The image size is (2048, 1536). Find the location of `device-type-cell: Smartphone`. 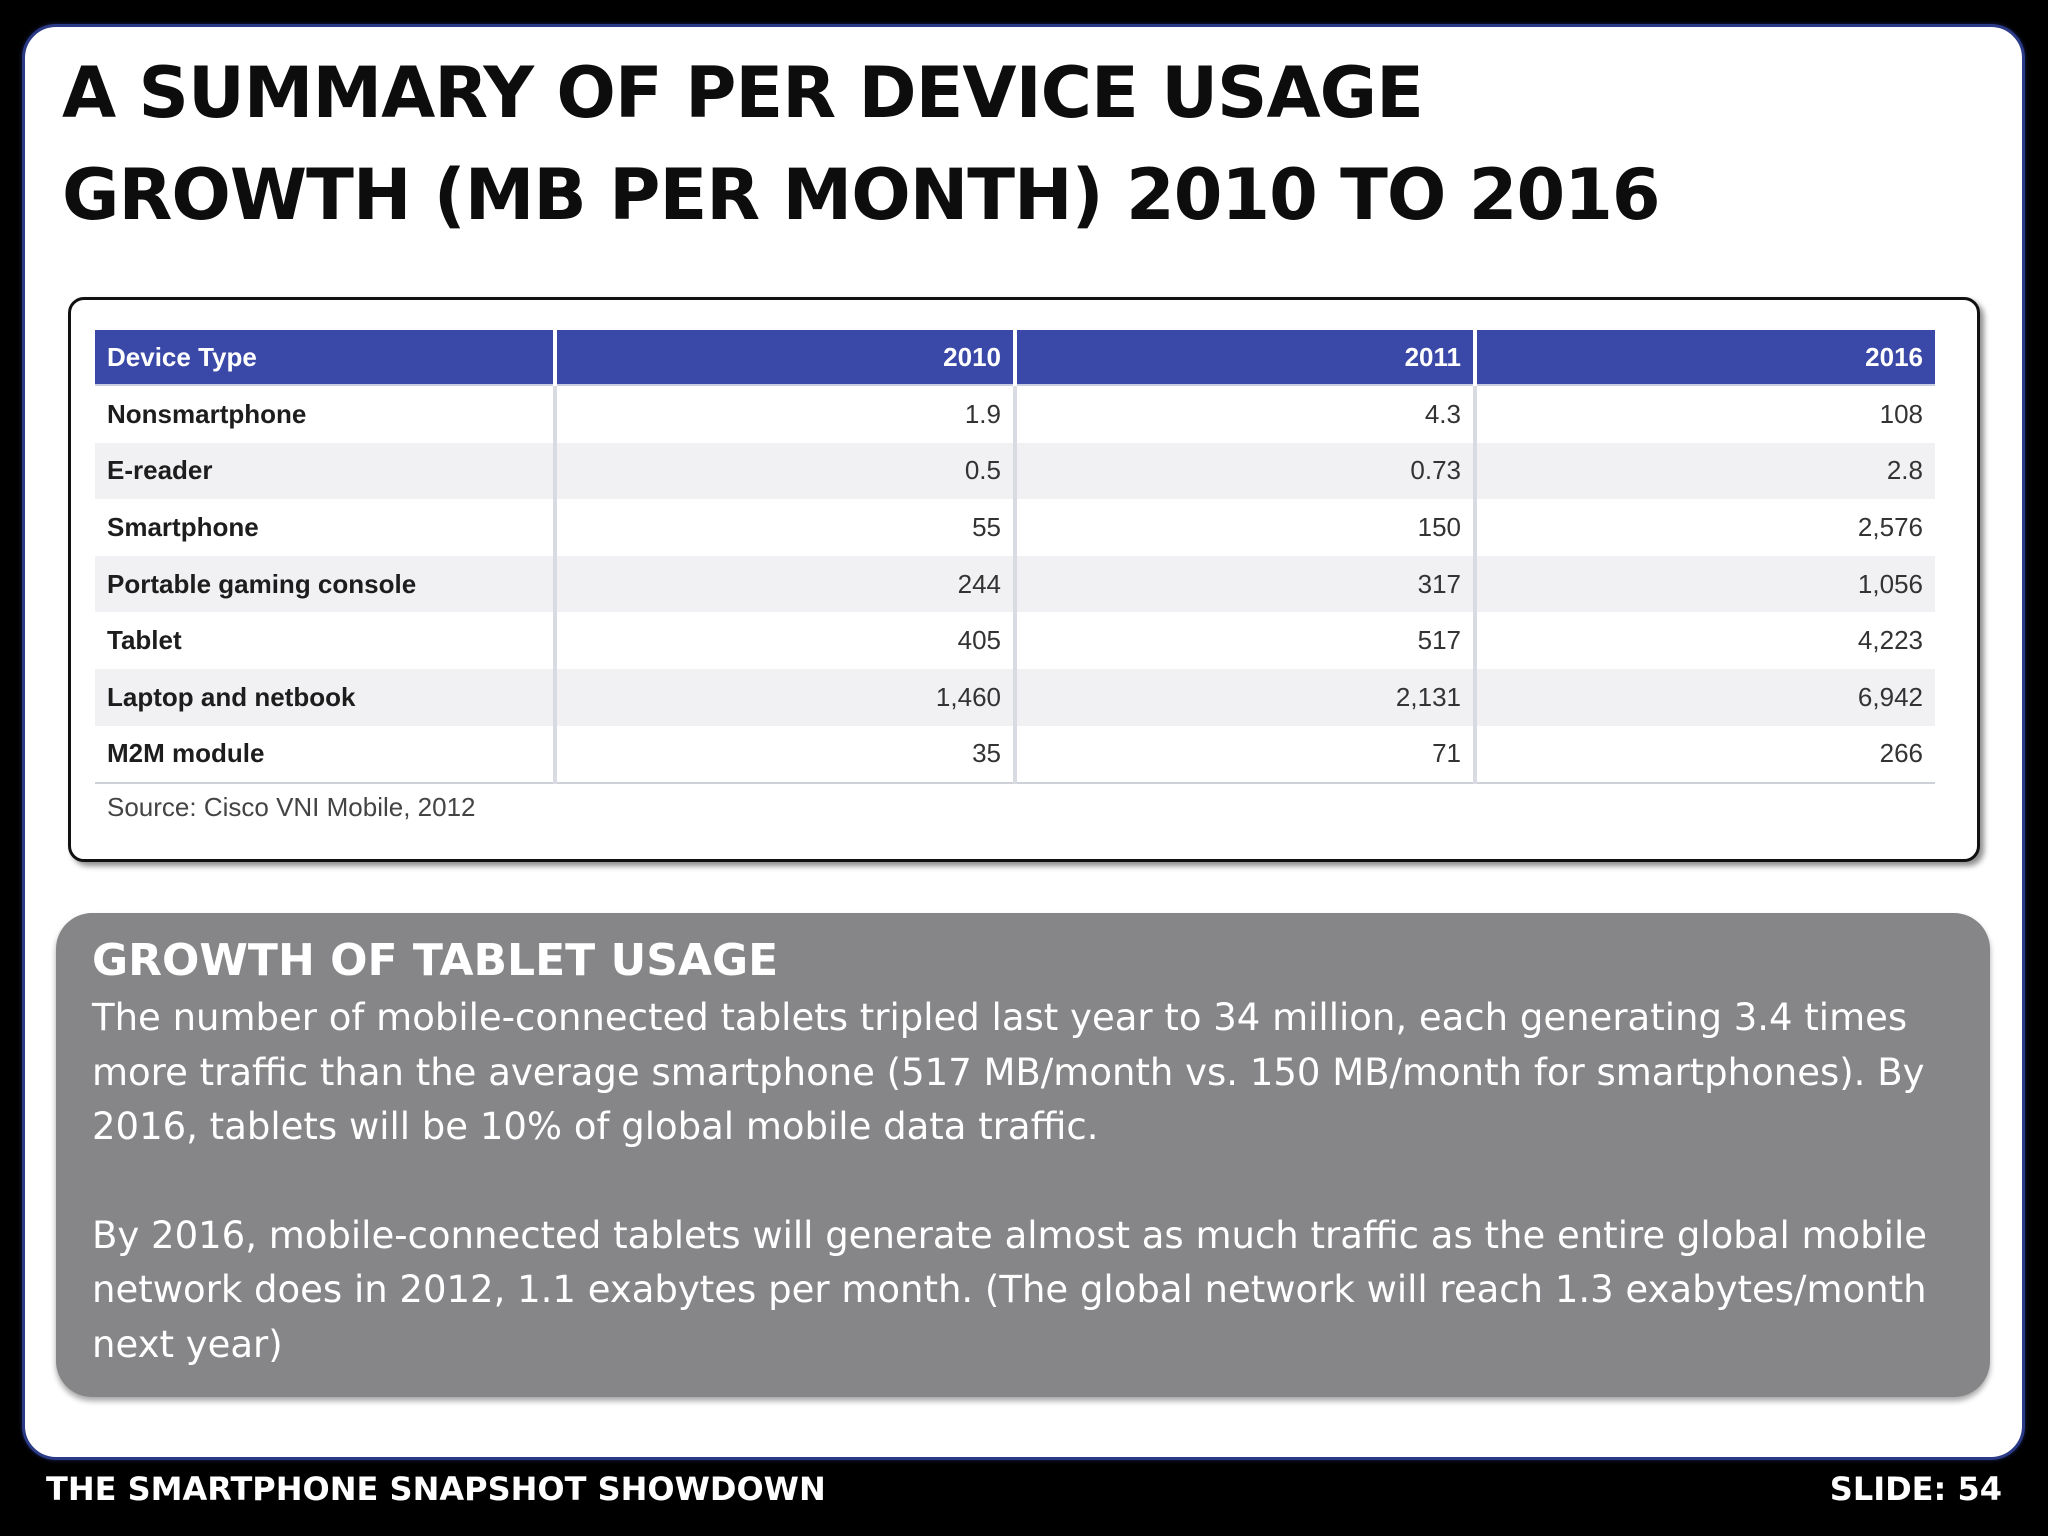

device-type-cell: Smartphone is located at coordinates (326, 527).